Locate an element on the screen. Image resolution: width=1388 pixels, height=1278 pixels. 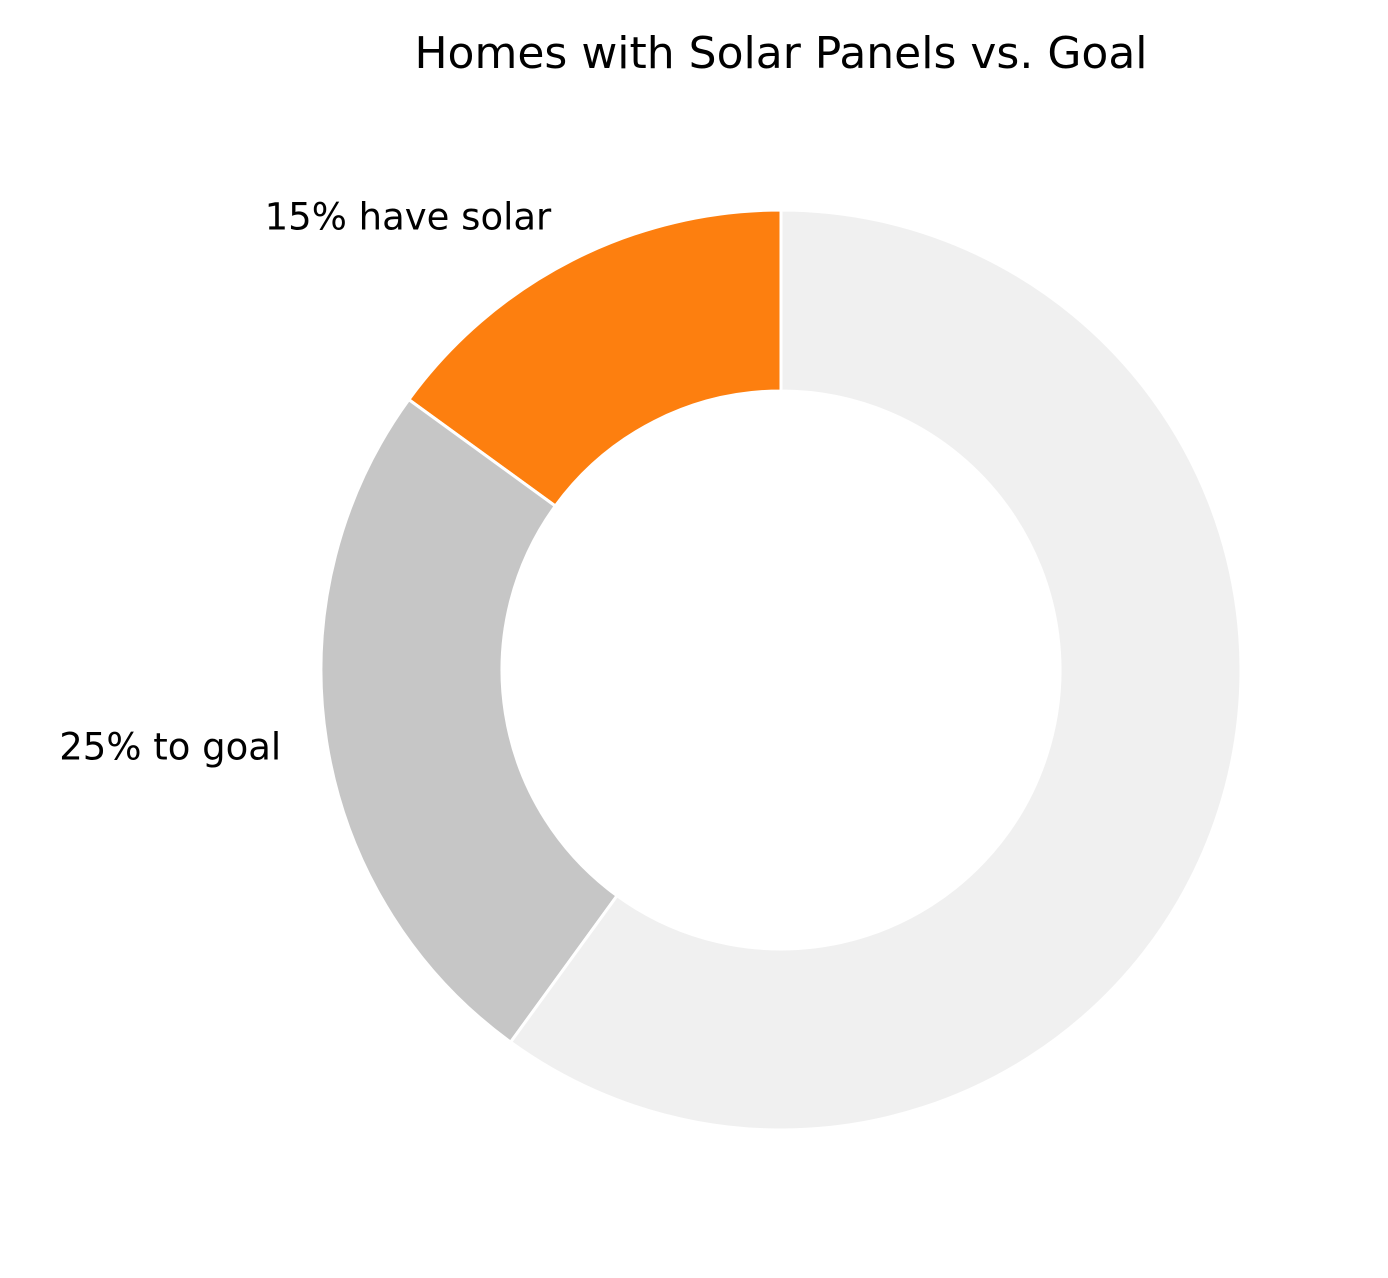
chart-title: Homes with Solar Panels vs. Goal is located at coordinates (780, 53).